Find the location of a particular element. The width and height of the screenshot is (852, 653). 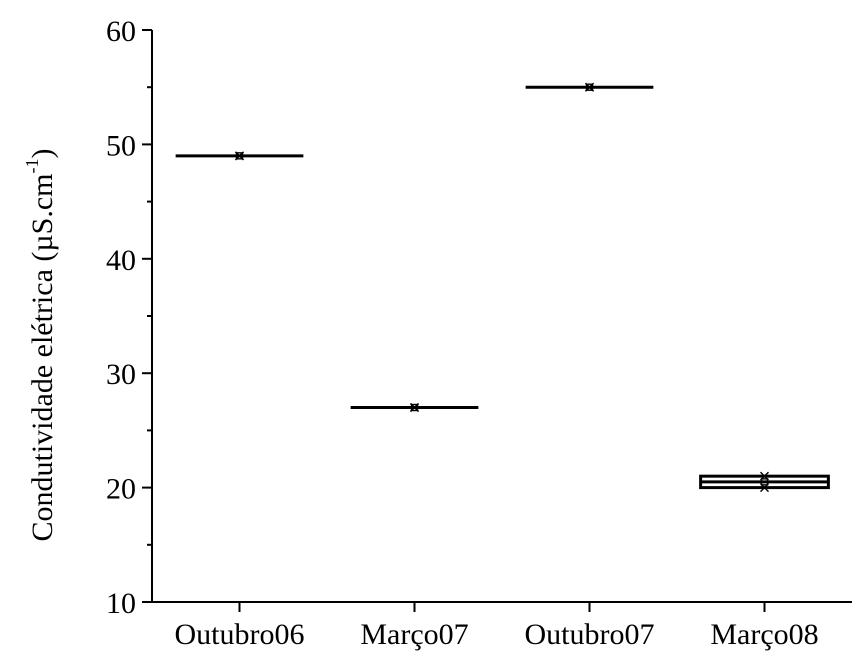

x-tick-label: Março07 is located at coordinates (414, 634).